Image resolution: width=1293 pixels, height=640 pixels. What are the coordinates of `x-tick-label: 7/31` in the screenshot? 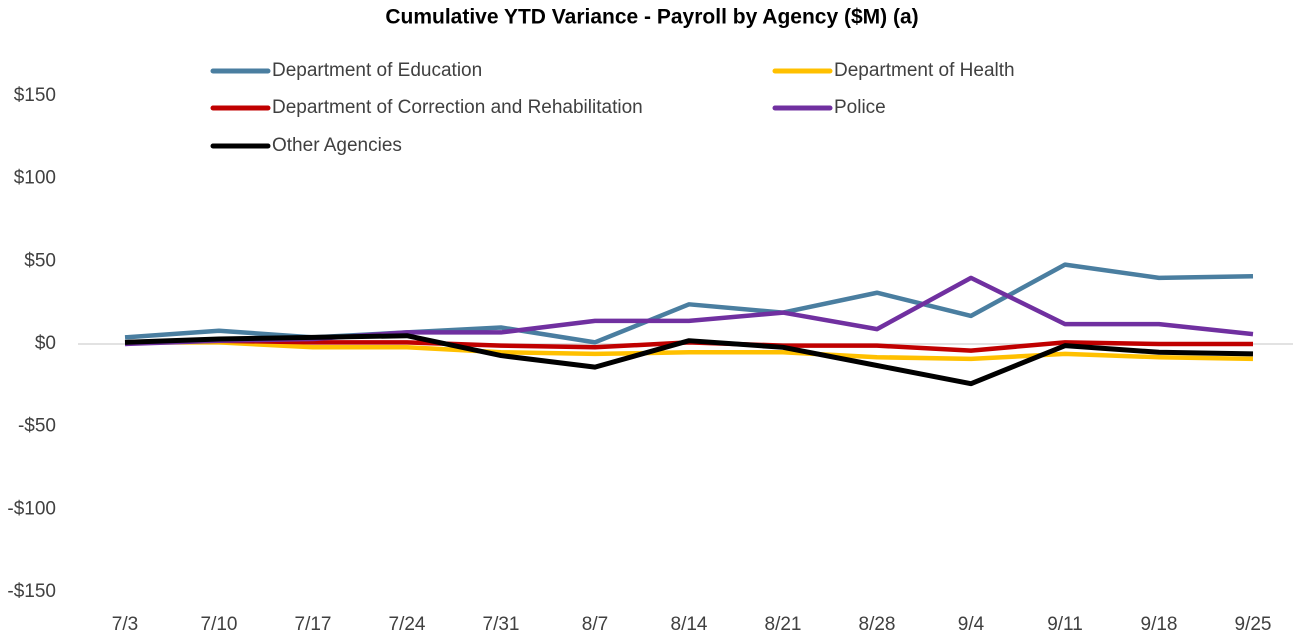 It's located at (501, 624).